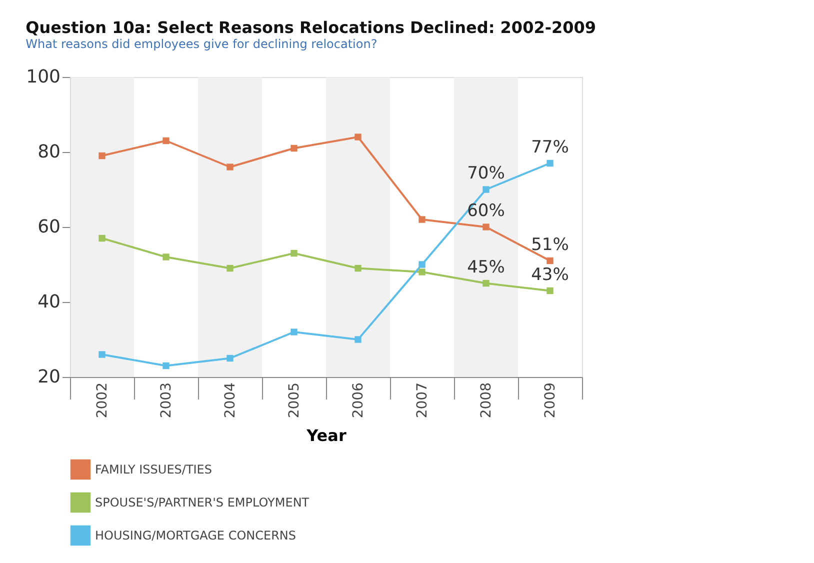  I want to click on data-label: 43%, so click(550, 274).